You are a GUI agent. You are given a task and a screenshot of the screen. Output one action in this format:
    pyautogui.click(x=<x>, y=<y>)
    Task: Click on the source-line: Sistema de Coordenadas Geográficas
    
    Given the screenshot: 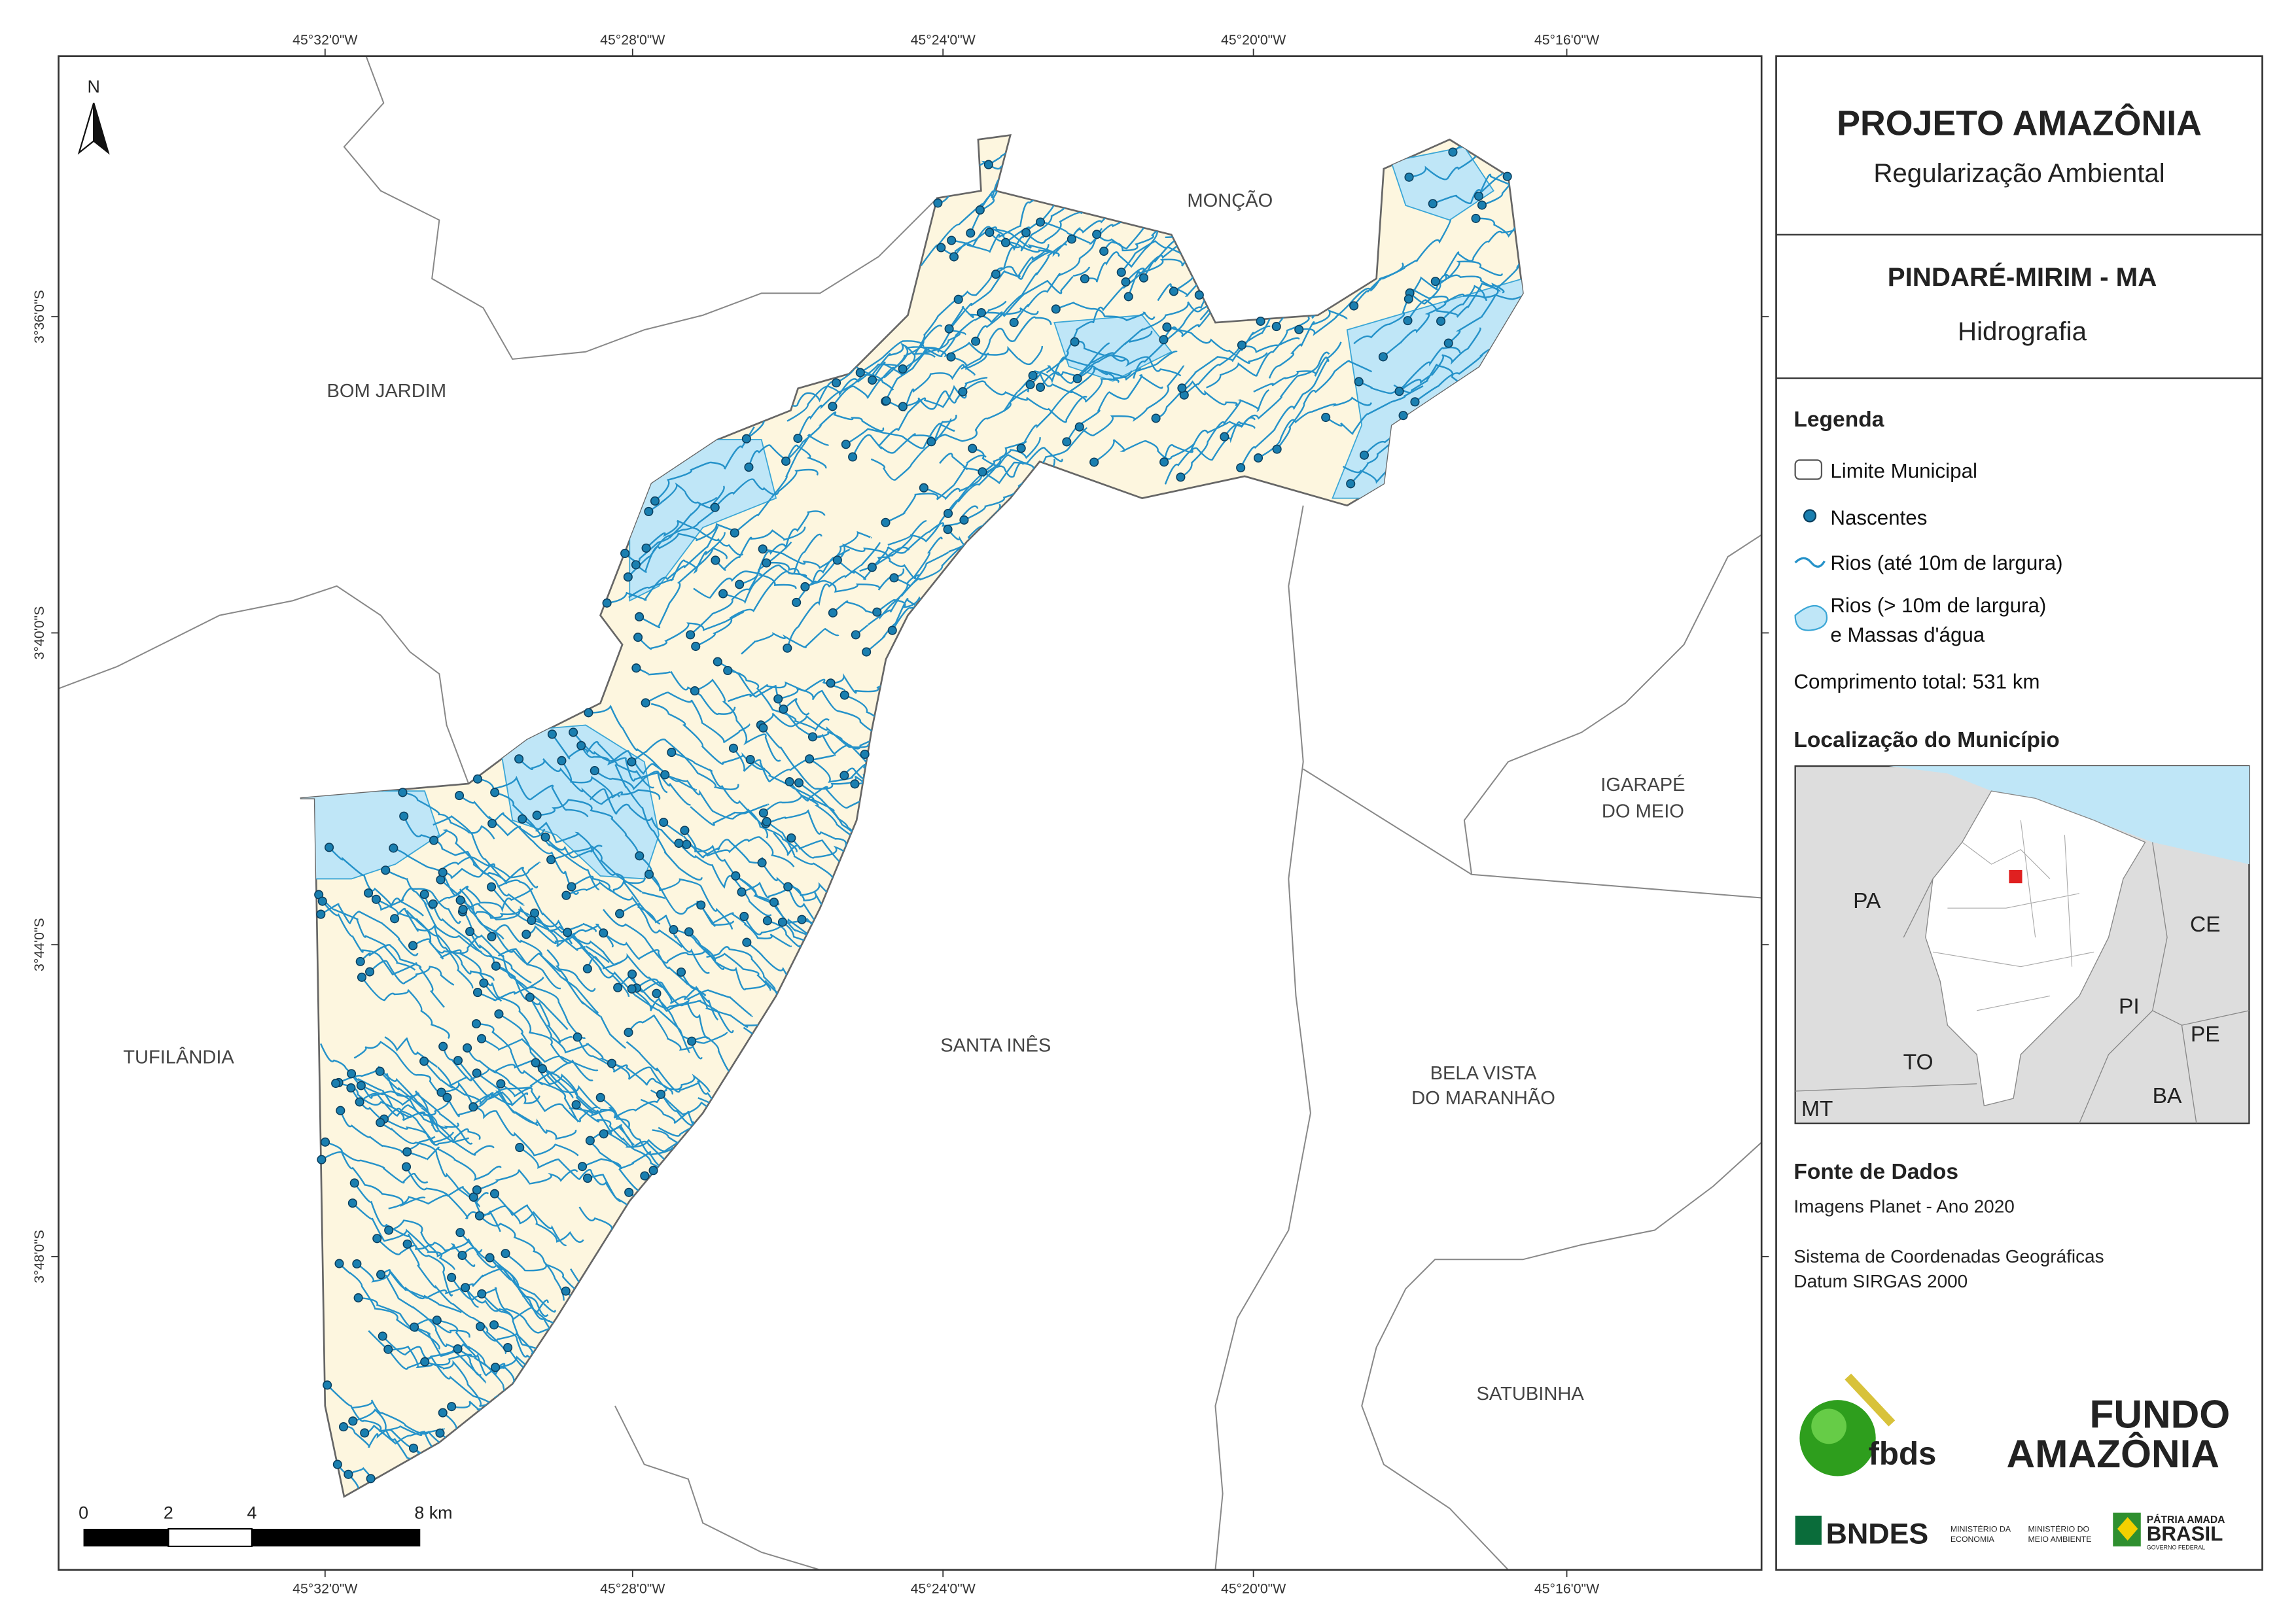 What is the action you would take?
    pyautogui.click(x=1948, y=1256)
    